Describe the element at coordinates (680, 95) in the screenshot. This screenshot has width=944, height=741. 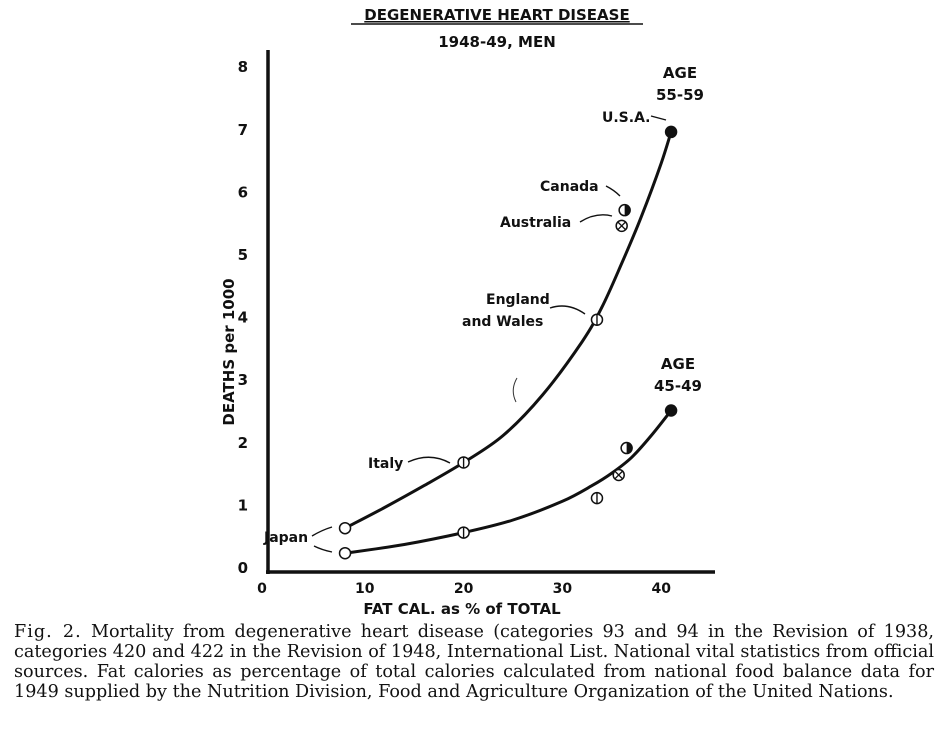
I see `series-label-55-59-line2: 55-59` at that location.